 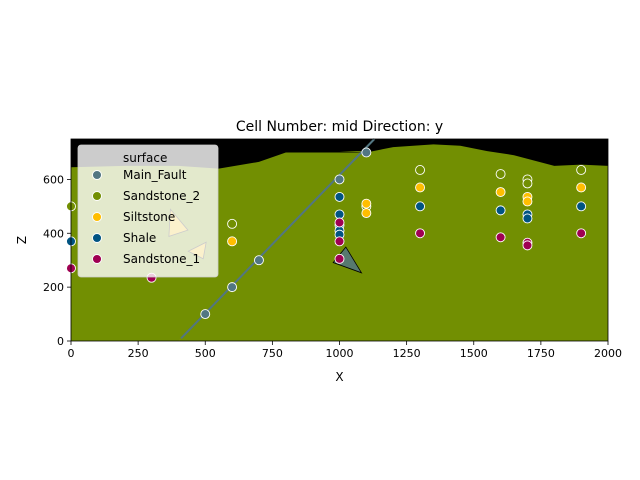 What do you see at coordinates (340, 353) in the screenshot?
I see `x-tick-label: 1000` at bounding box center [340, 353].